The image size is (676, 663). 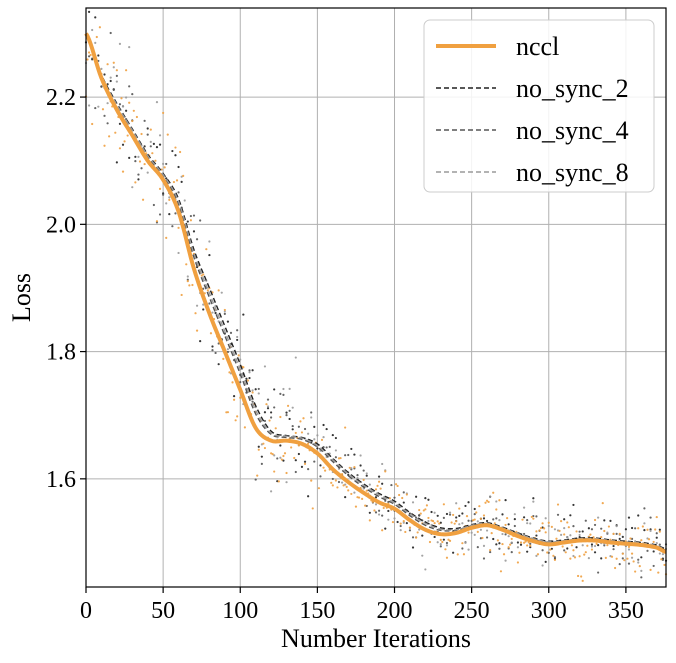 I want to click on x-tick-label: 100, so click(x=240, y=611).